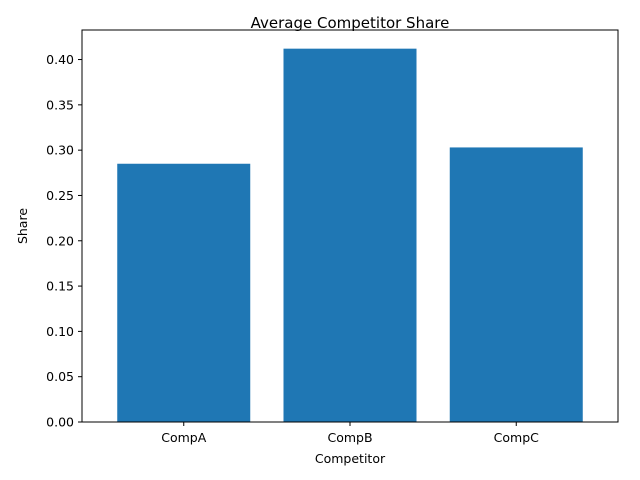 This screenshot has height=480, width=640. Describe the element at coordinates (183, 437) in the screenshot. I see `x-tick-label: CompA` at that location.